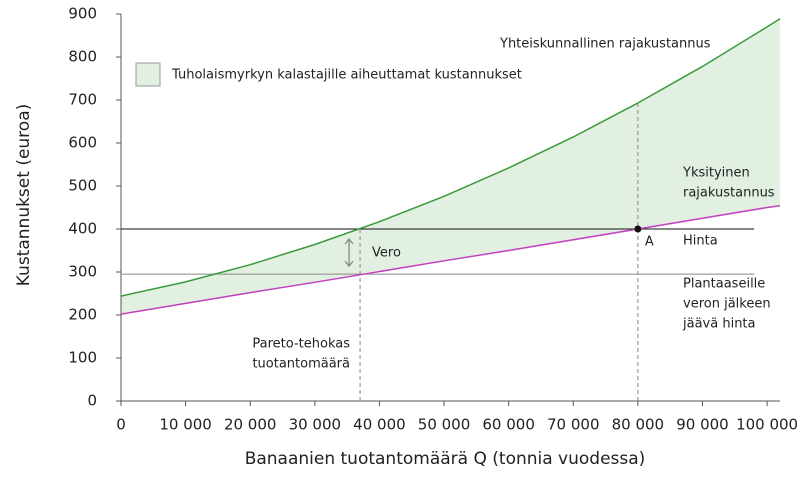  I want to click on y-tick-label: 700, so click(82, 100).